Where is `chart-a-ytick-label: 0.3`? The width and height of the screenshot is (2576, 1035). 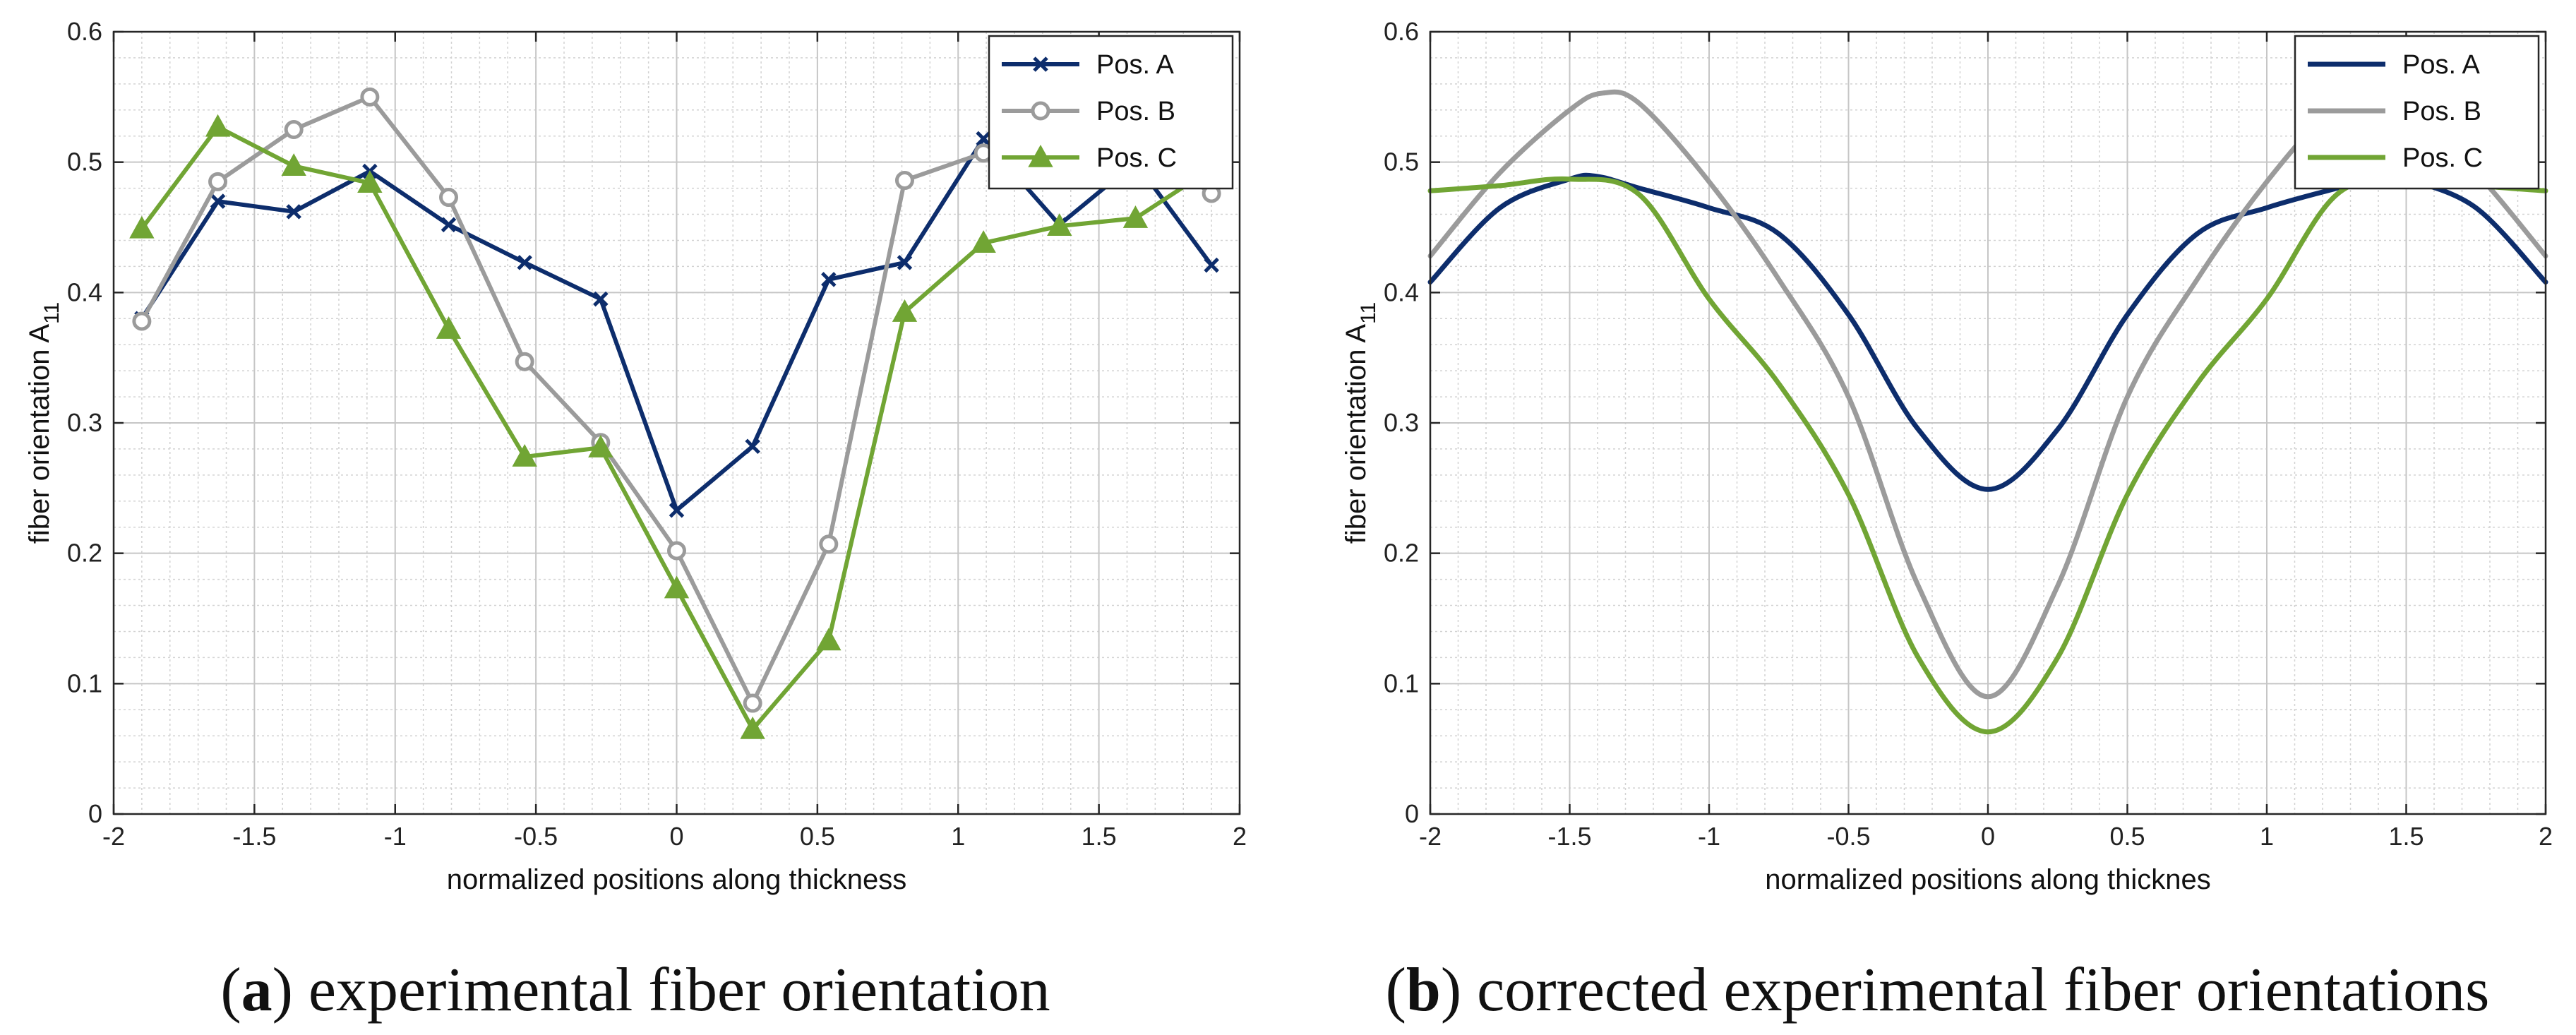
chart-a-ytick-label: 0.3 is located at coordinates (84, 422).